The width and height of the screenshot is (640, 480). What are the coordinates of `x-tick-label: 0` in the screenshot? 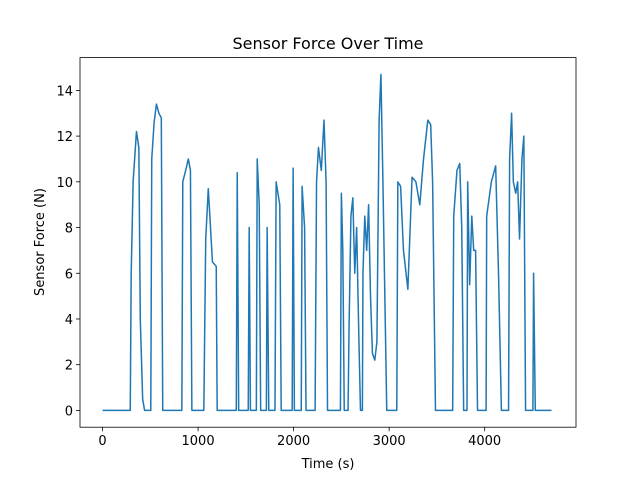 It's located at (102, 441).